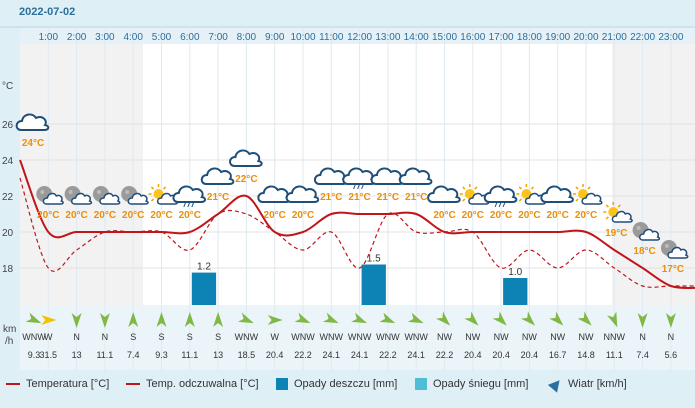 The height and width of the screenshot is (408, 695). I want to click on night-shade-left, so click(81, 174).